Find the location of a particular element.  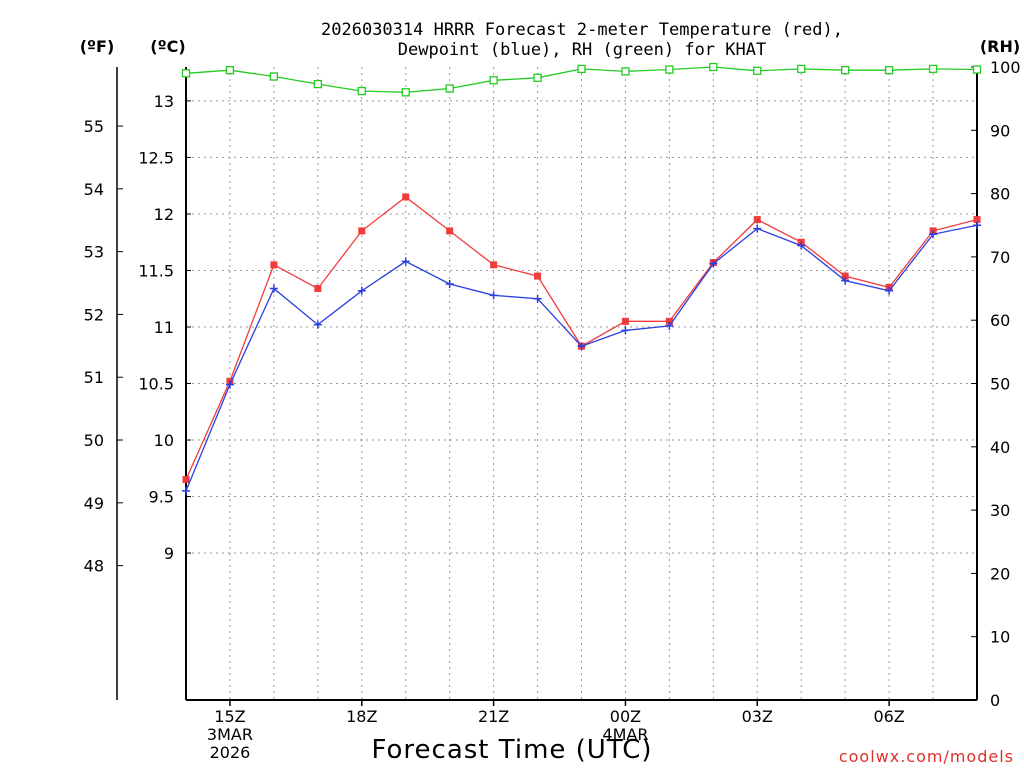

celsius-tick-label: 11.5 is located at coordinates (156, 270).